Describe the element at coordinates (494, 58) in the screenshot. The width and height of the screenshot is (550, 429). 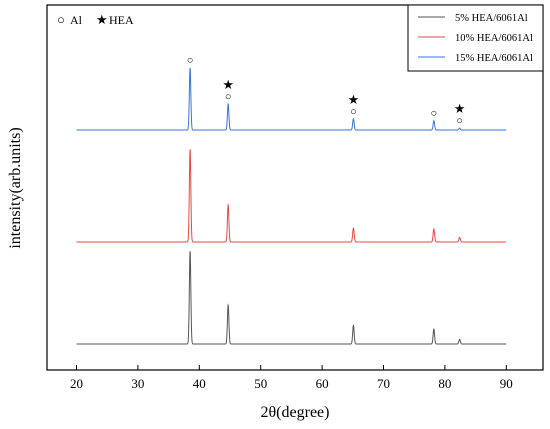
I see `legend-label-3: 15% HEA/6061Al` at that location.